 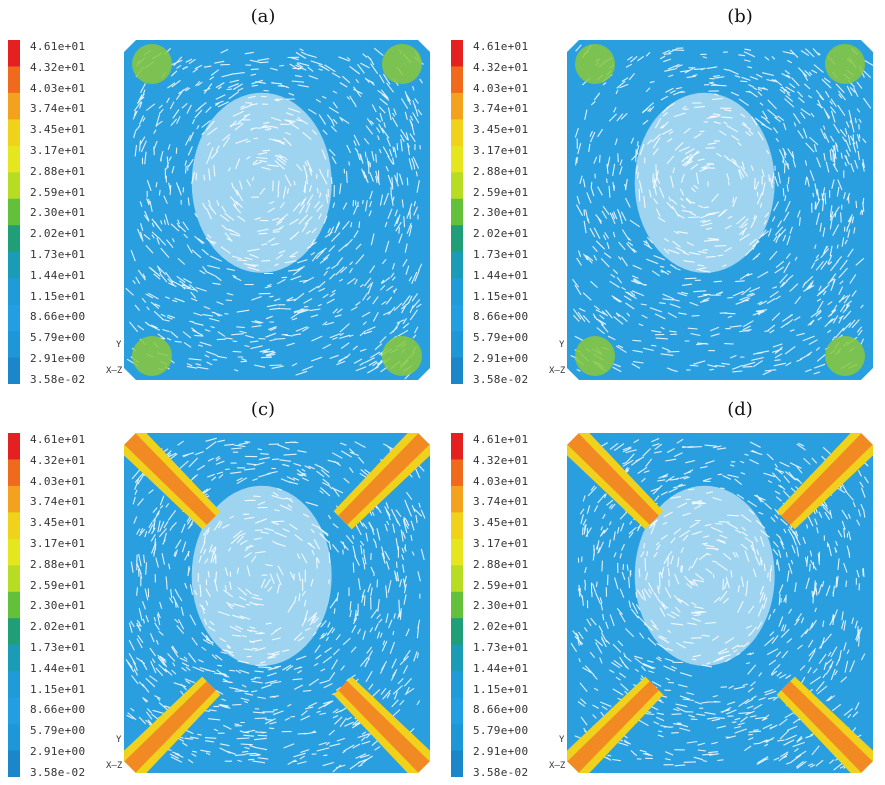 I want to click on vortex-core, so click(x=704, y=182).